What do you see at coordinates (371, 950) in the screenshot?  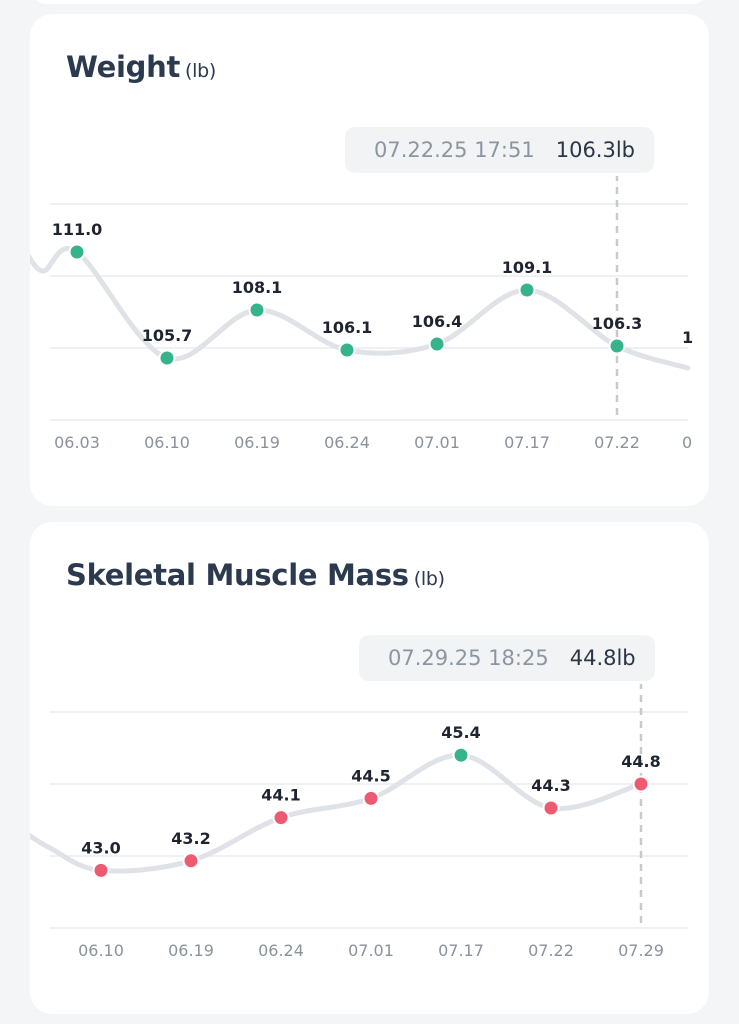 I see `smm-x-tick-label: 07.01` at bounding box center [371, 950].